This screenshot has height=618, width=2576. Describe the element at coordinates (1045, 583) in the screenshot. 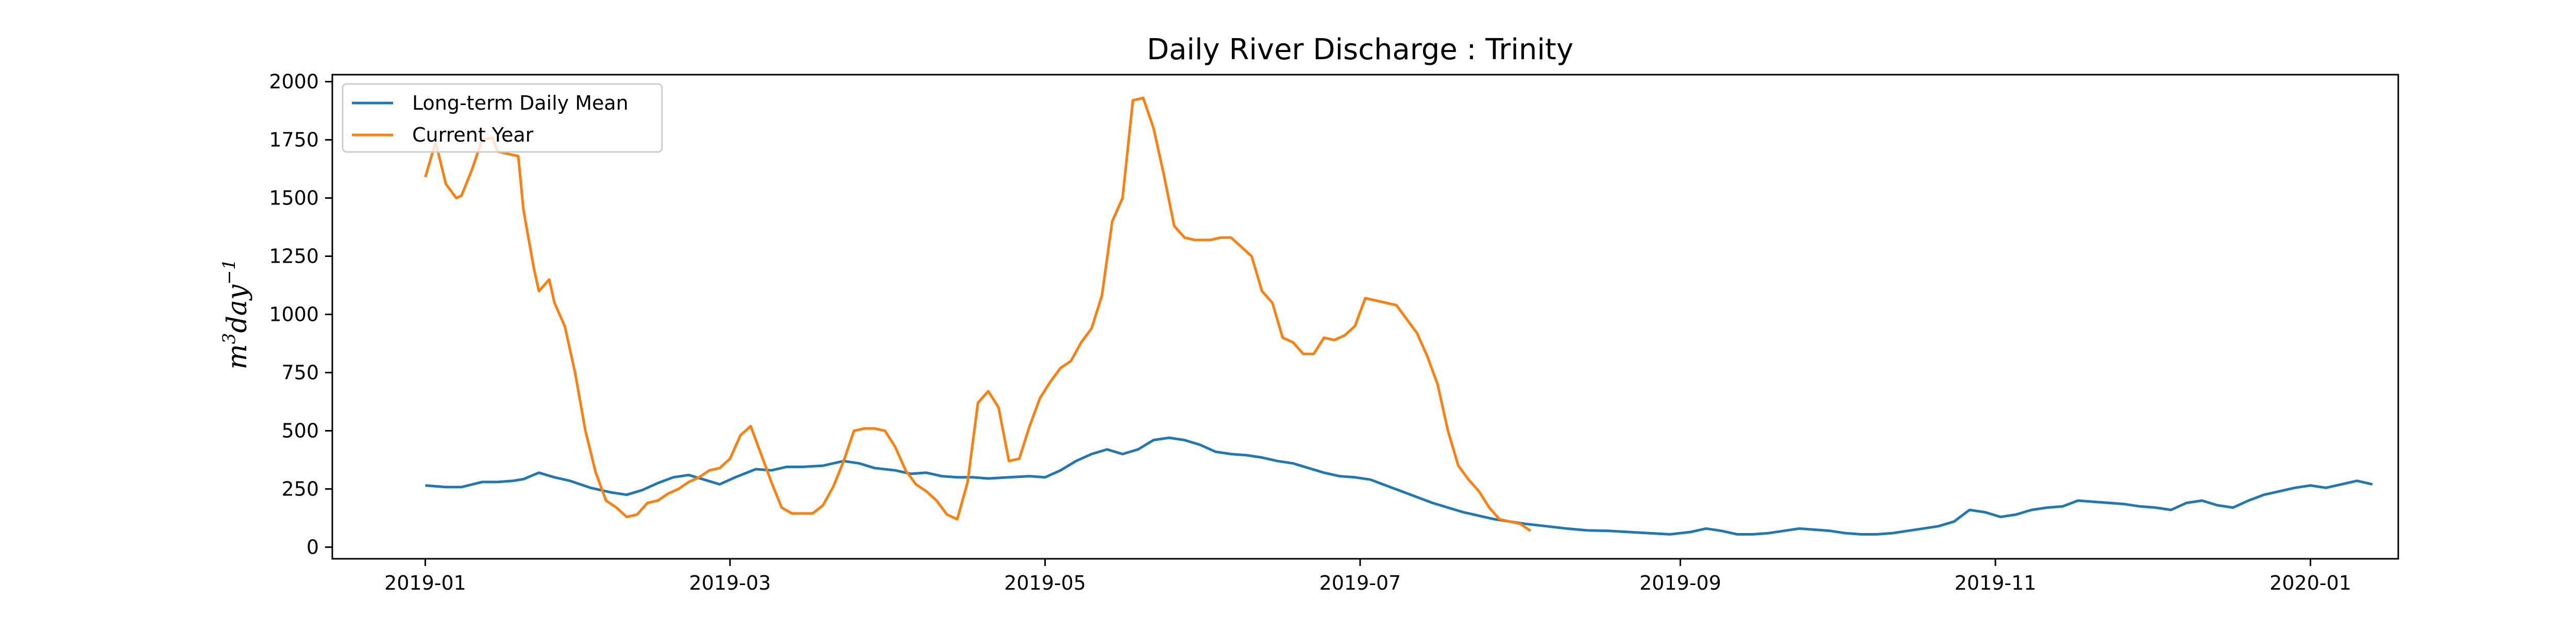

I see `x-tick-label: 2019-05` at that location.